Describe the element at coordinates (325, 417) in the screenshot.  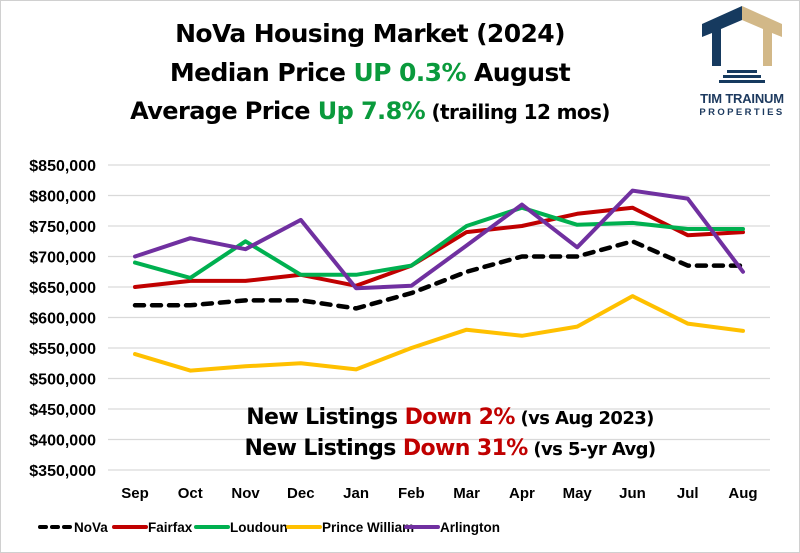
I see `new-listings-yoy-prefix: New Listings` at that location.